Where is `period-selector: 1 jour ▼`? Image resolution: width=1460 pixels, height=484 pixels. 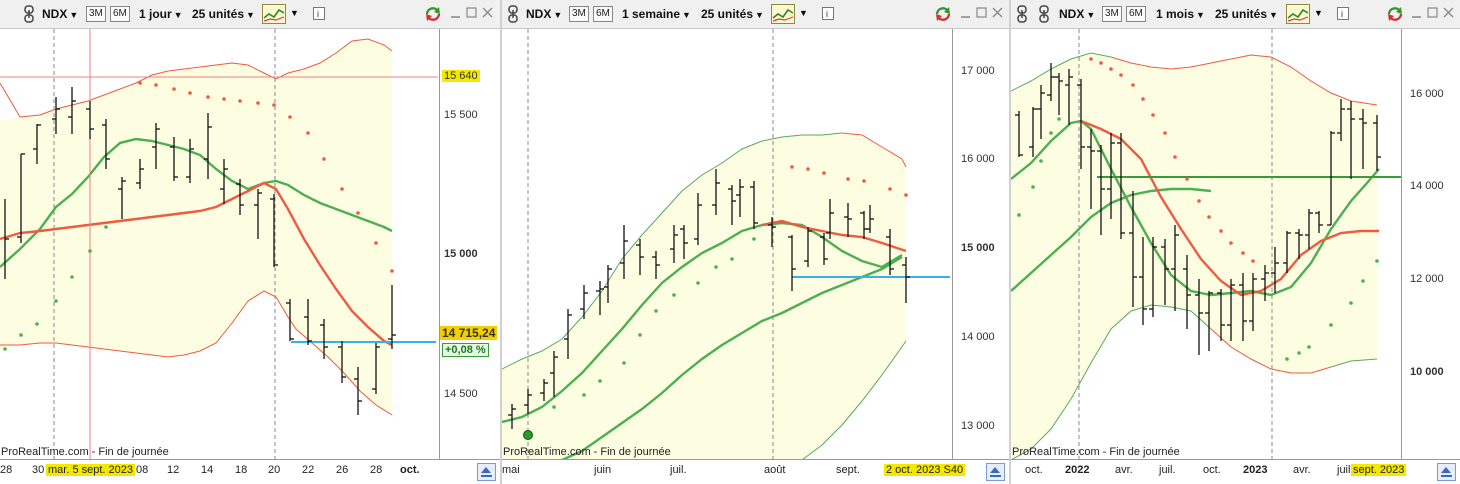
period-selector: 1 jour ▼ is located at coordinates (161, 14).